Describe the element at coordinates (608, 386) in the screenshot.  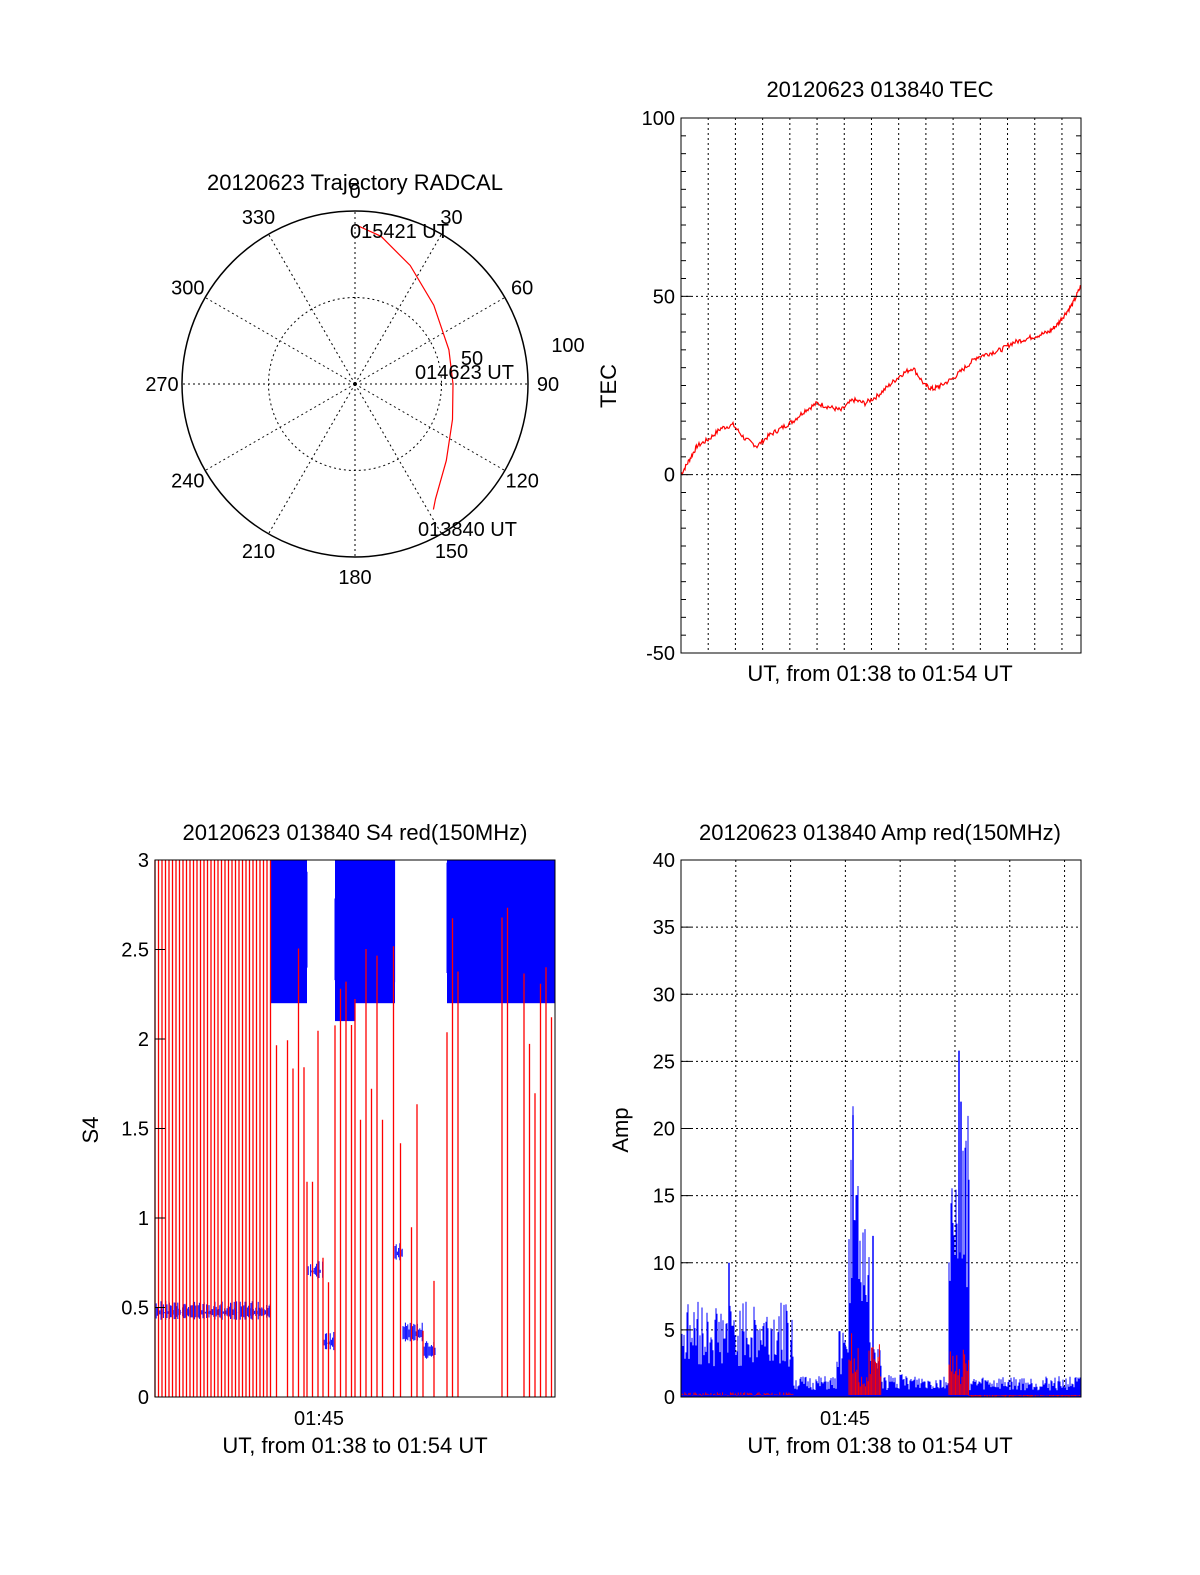
I see `tec-ylabel: TEC` at that location.